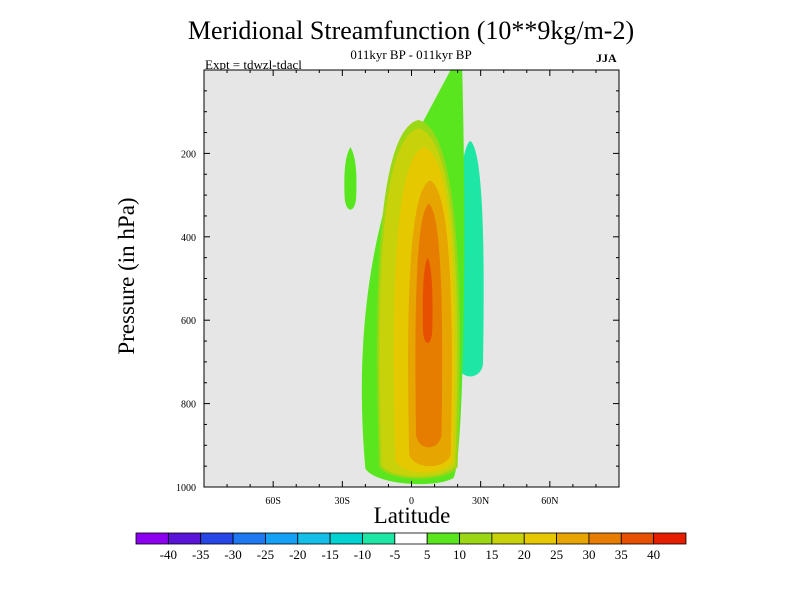 The image size is (800, 600). What do you see at coordinates (524, 554) in the screenshot?
I see `colorbar-label: 20` at bounding box center [524, 554].